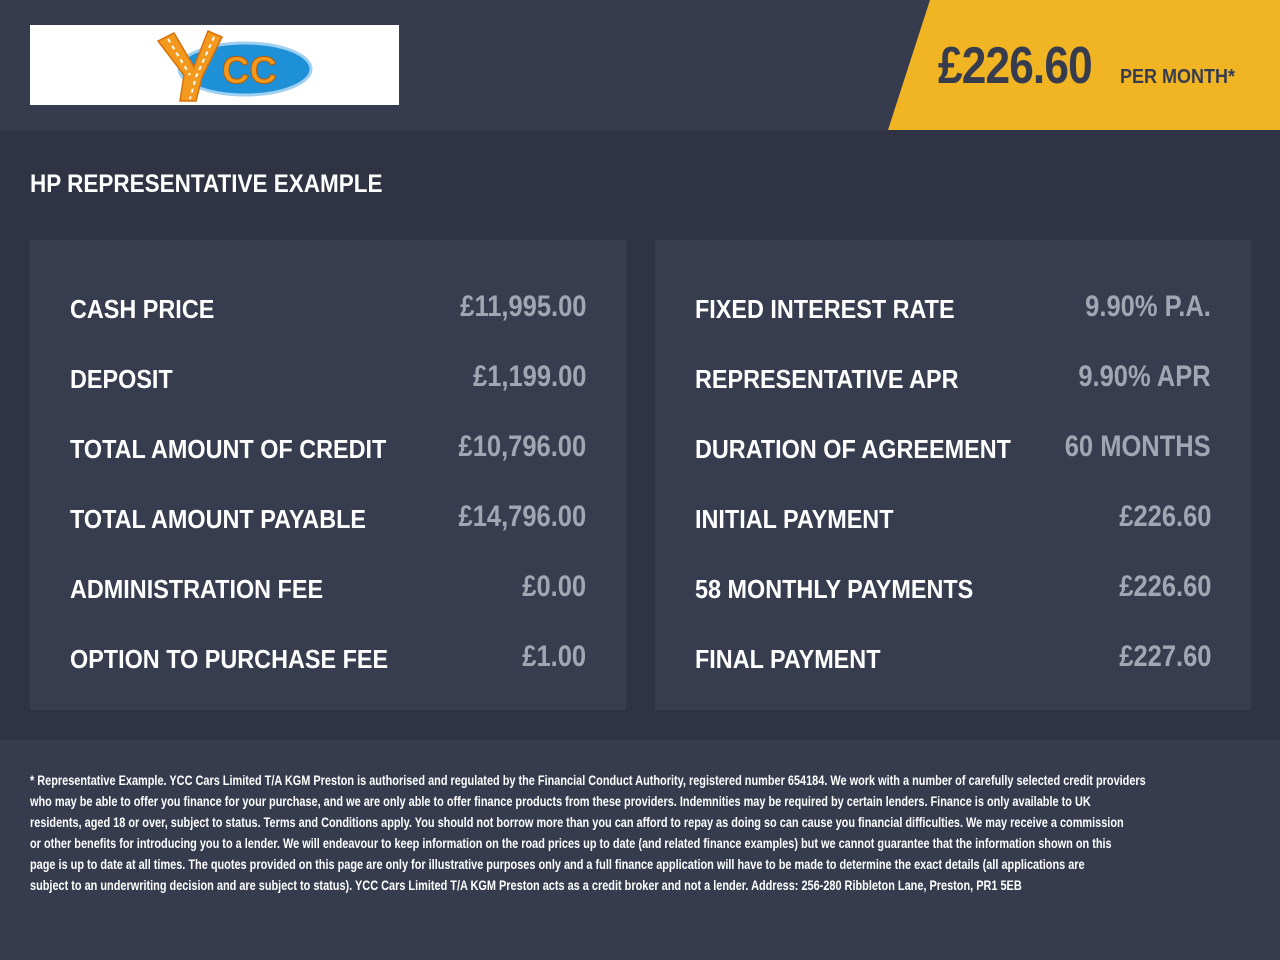 This screenshot has width=1280, height=960. Describe the element at coordinates (328, 588) in the screenshot. I see `finance-row-admin-fee: ADMINISTRATION FEE £0.00` at that location.